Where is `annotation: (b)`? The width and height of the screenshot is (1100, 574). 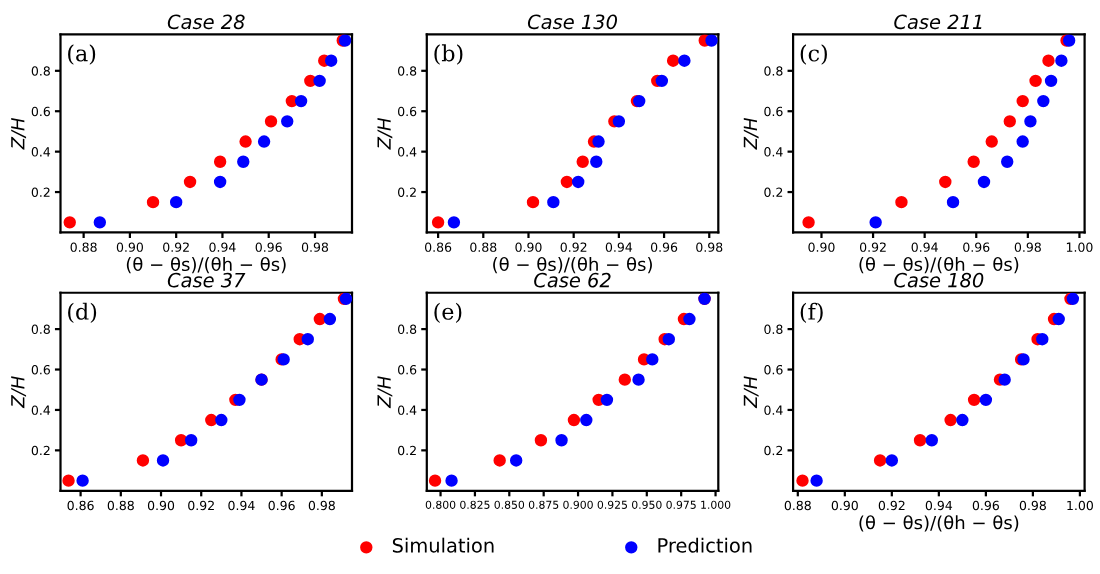 annotation: (b) is located at coordinates (448, 54).